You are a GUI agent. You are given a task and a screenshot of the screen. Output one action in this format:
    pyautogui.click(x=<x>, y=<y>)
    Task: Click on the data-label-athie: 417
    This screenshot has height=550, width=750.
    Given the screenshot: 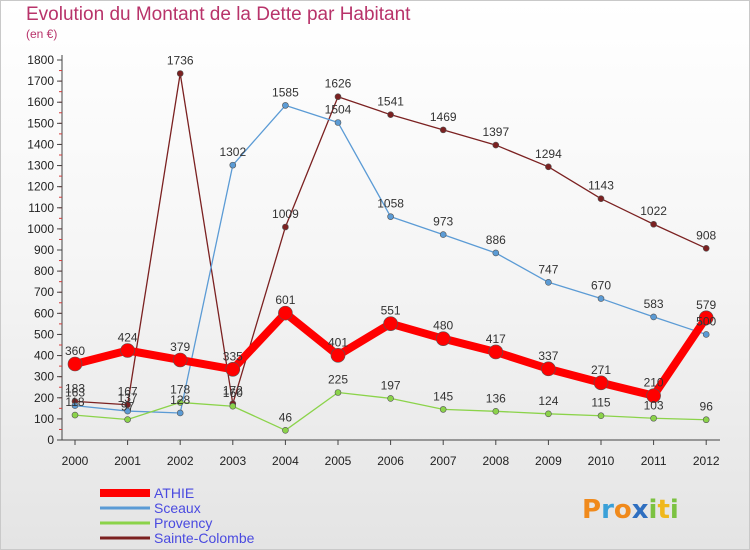 What is the action you would take?
    pyautogui.click(x=496, y=339)
    